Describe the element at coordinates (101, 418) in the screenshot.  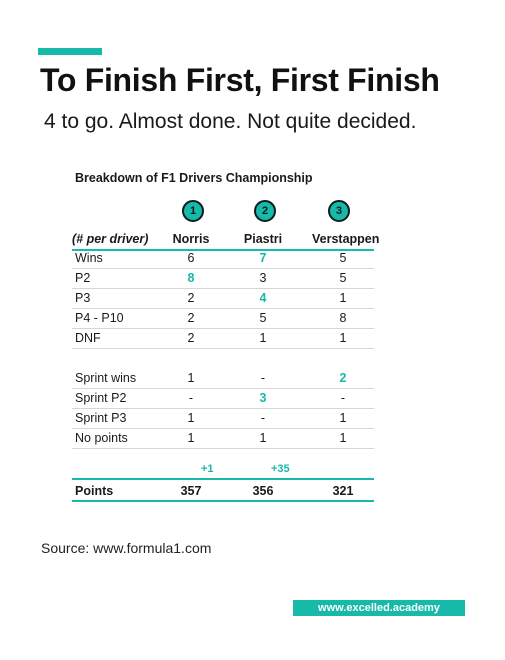
I see `row-label: Sprint P3` at that location.